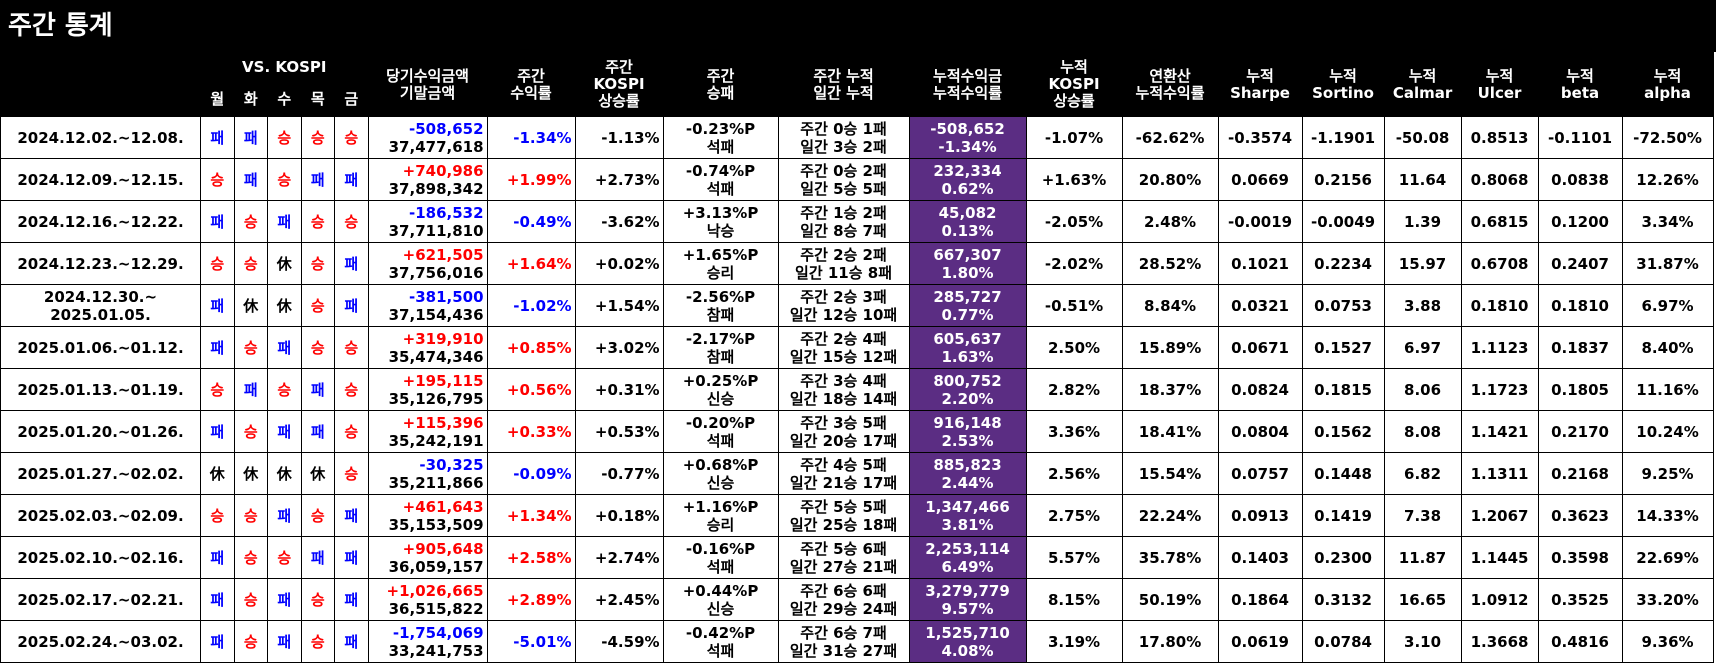 This screenshot has height=664, width=1716. I want to click on day-cell: 休, so click(217, 473).